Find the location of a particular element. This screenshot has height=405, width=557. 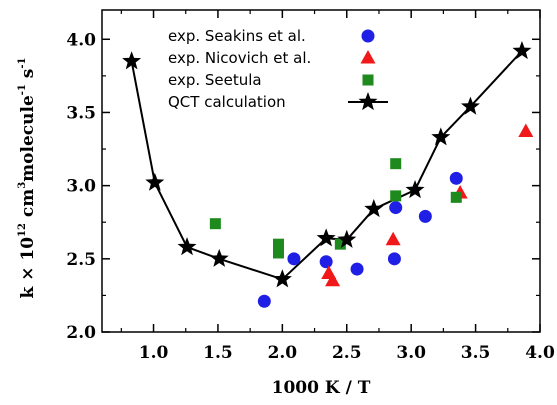

x-axis-title: 1000 K / T is located at coordinates (321, 388).